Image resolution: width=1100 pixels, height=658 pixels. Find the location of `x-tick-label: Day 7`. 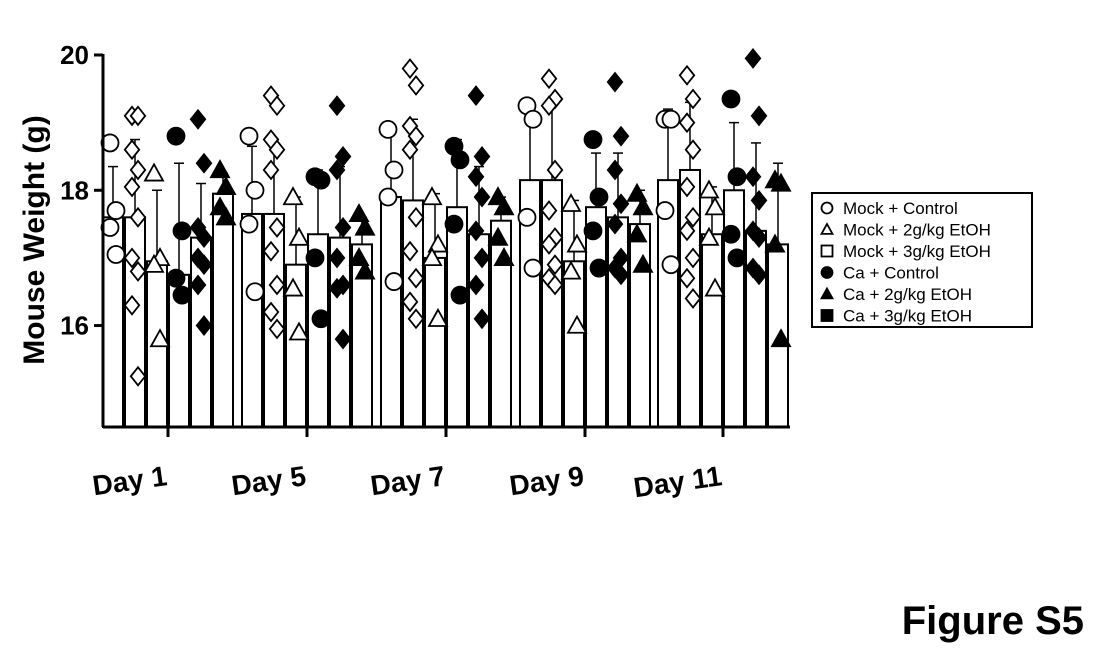

x-tick-label: Day 7 is located at coordinates (408, 480).